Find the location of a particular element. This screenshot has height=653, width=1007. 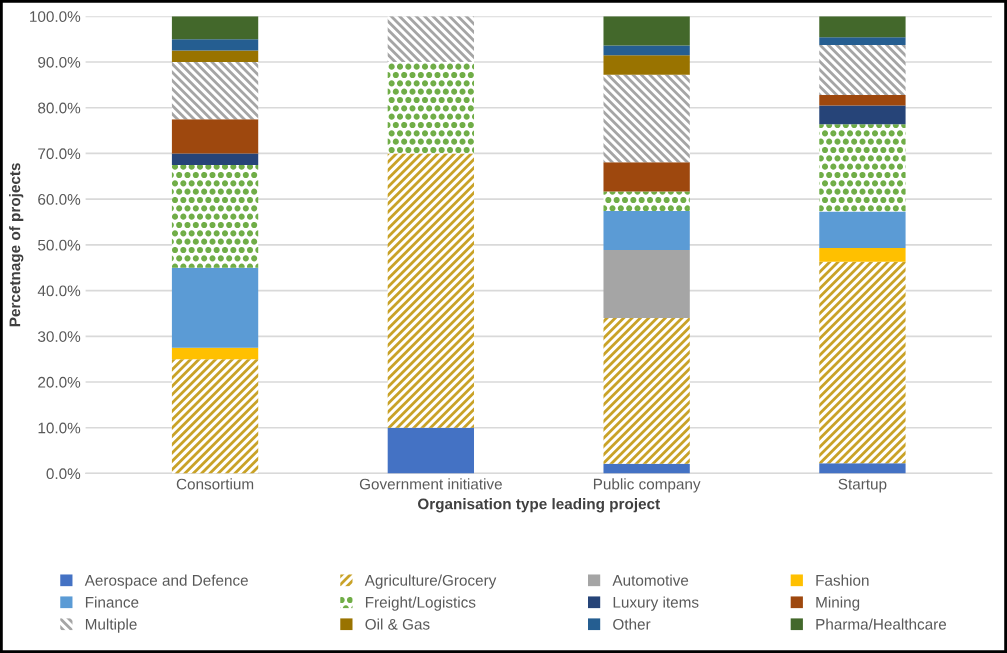

y-tick-label: 90.0% is located at coordinates (59, 62).